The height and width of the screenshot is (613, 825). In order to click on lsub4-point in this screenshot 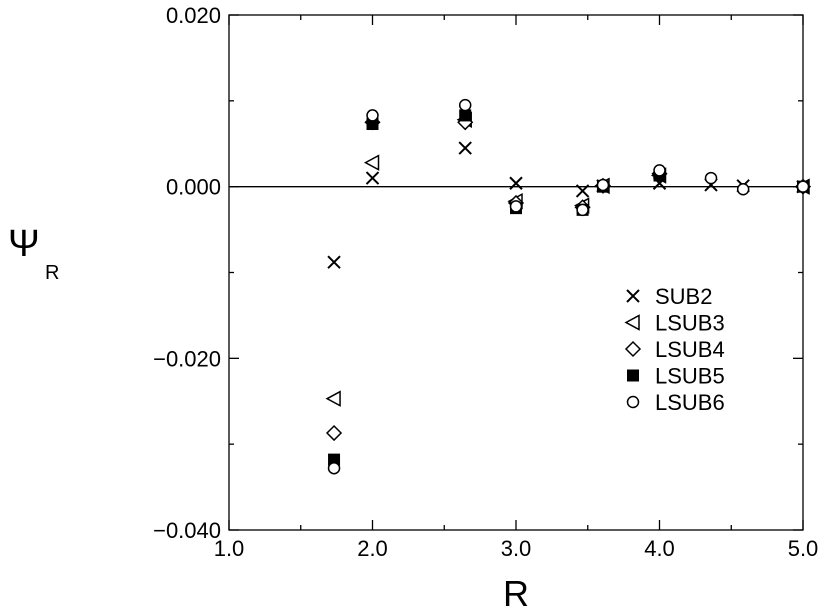, I will do `click(334, 433)`.